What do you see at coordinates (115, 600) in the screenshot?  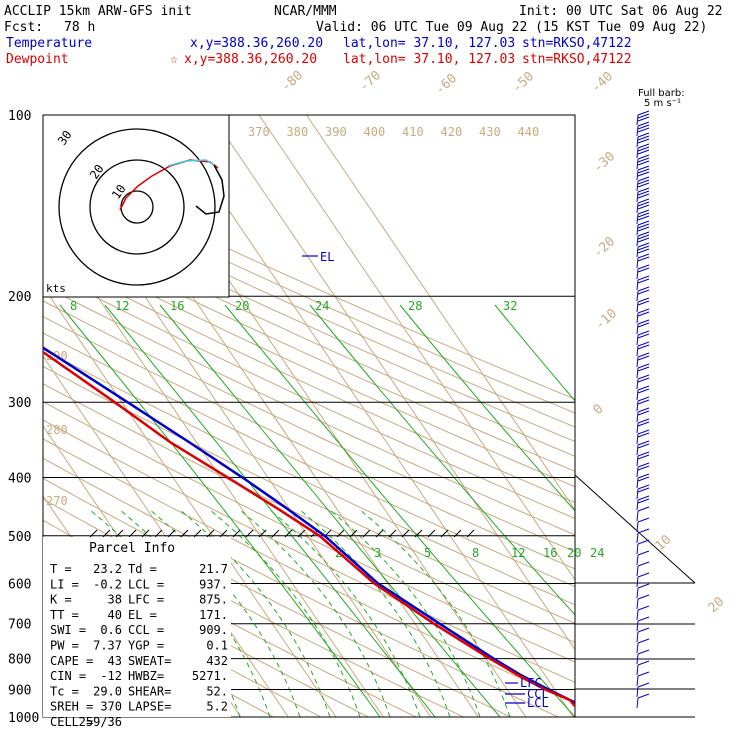 I see `parcel-info-cell: 38` at bounding box center [115, 600].